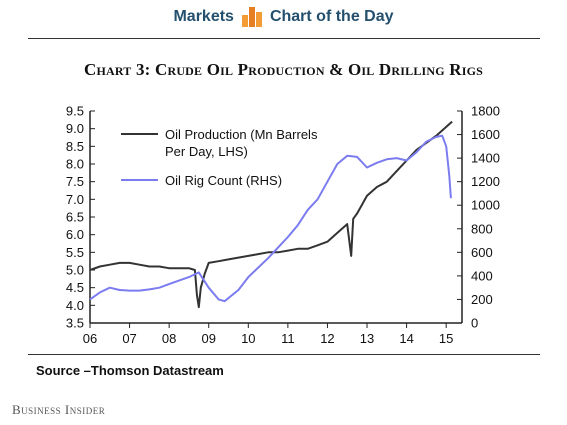  Describe the element at coordinates (485, 181) in the screenshot. I see `y-right-tick-label: 1200` at that location.